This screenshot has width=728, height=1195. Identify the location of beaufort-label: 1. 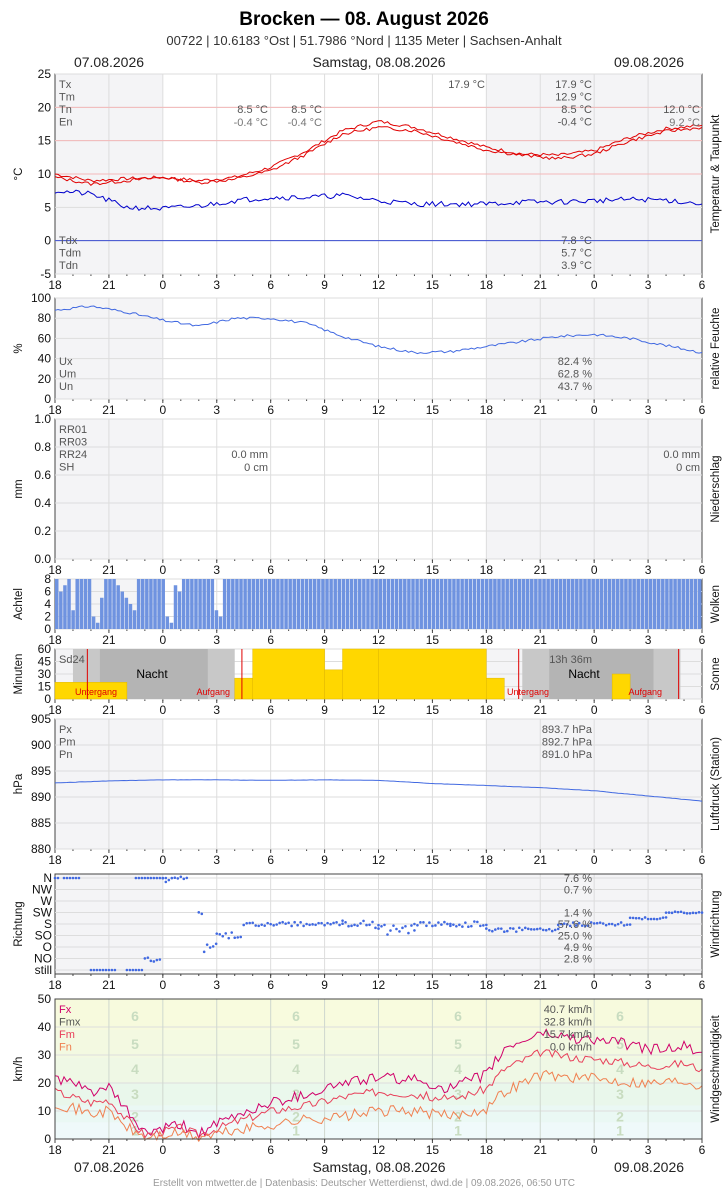
(296, 1131).